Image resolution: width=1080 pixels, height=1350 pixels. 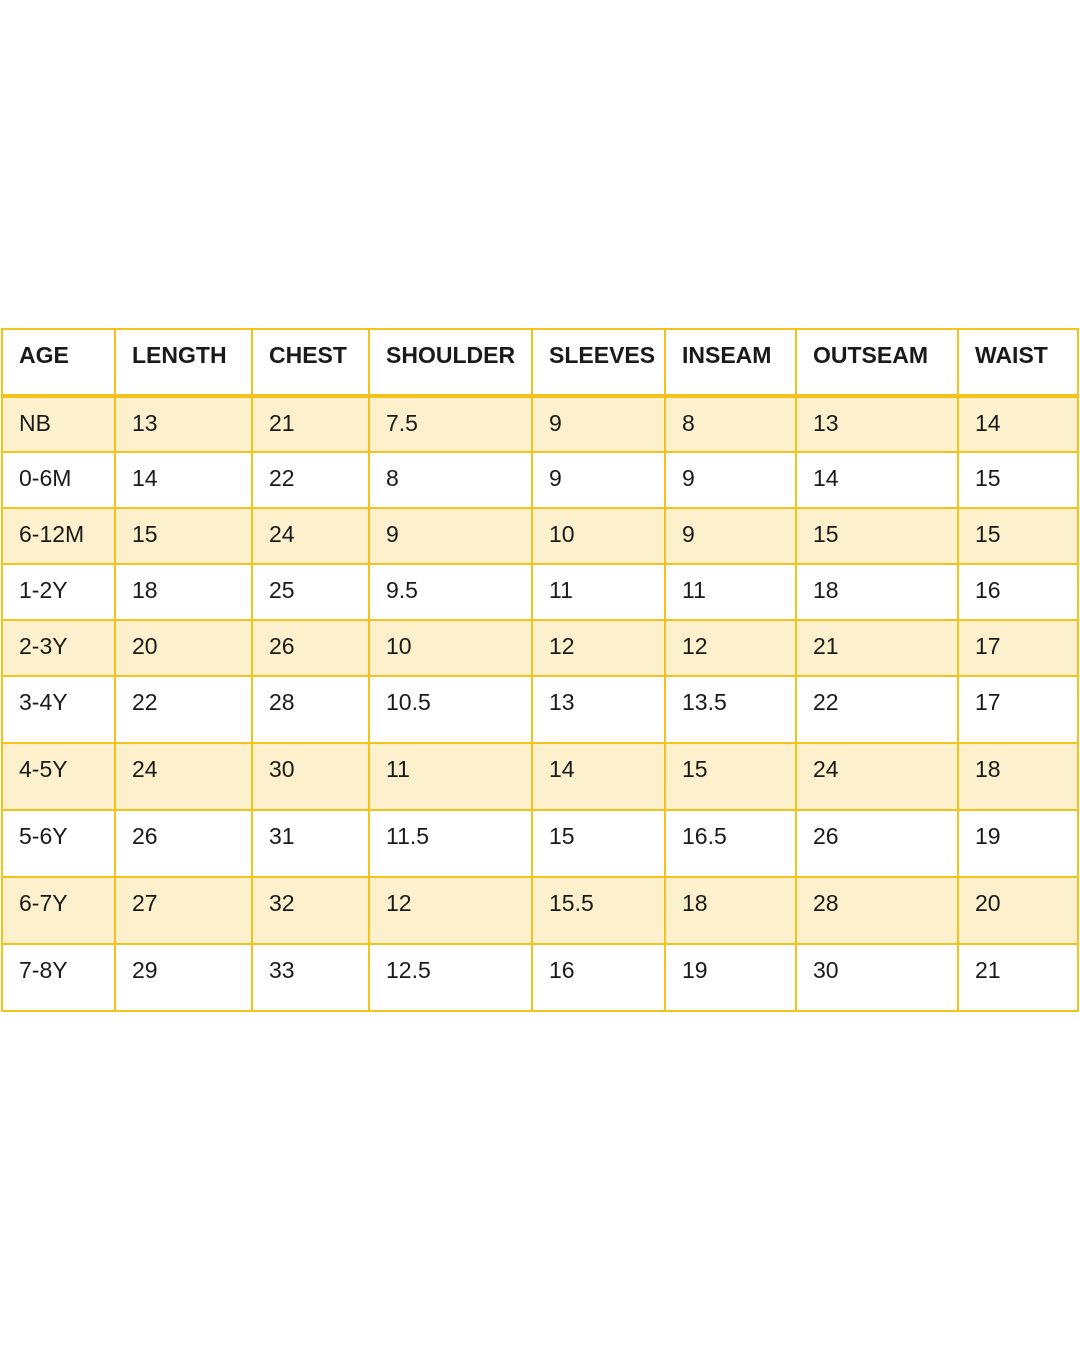 What do you see at coordinates (58, 592) in the screenshot?
I see `age-cell: 1-2Y` at bounding box center [58, 592].